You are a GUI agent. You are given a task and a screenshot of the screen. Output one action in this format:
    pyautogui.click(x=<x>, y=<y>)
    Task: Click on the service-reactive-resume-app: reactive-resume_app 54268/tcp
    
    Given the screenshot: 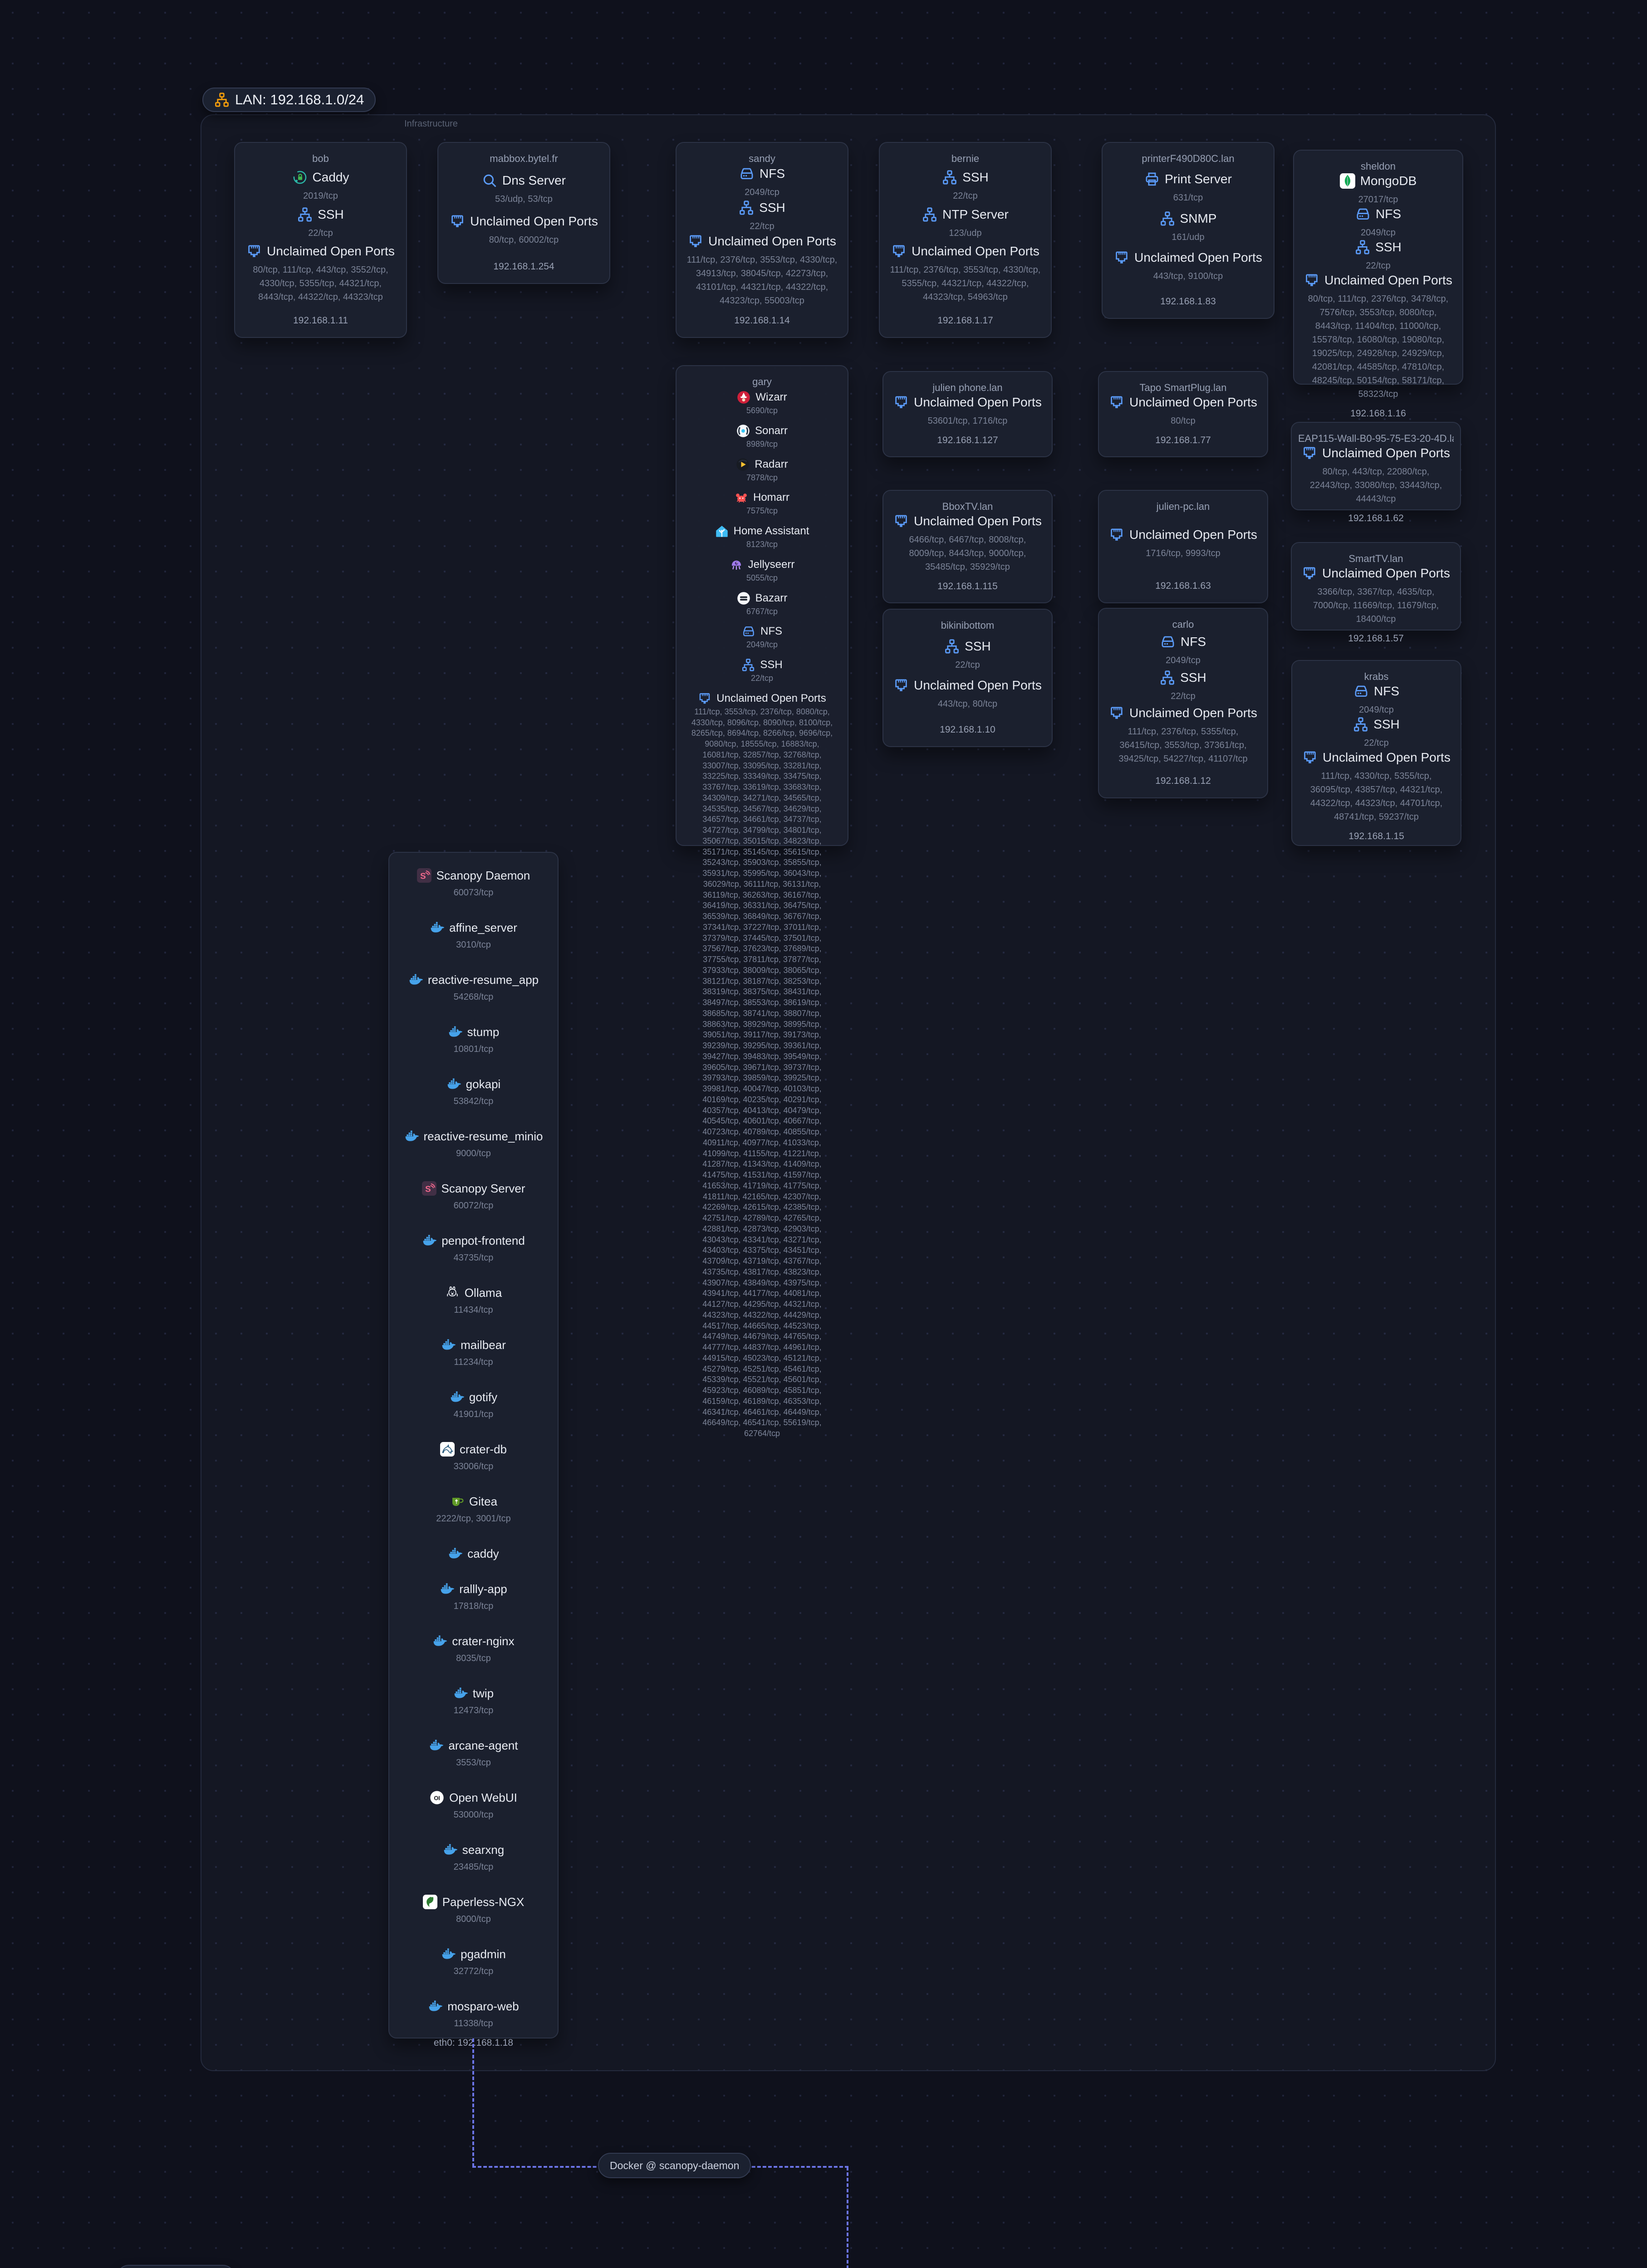 What is the action you would take?
    pyautogui.click(x=473, y=989)
    